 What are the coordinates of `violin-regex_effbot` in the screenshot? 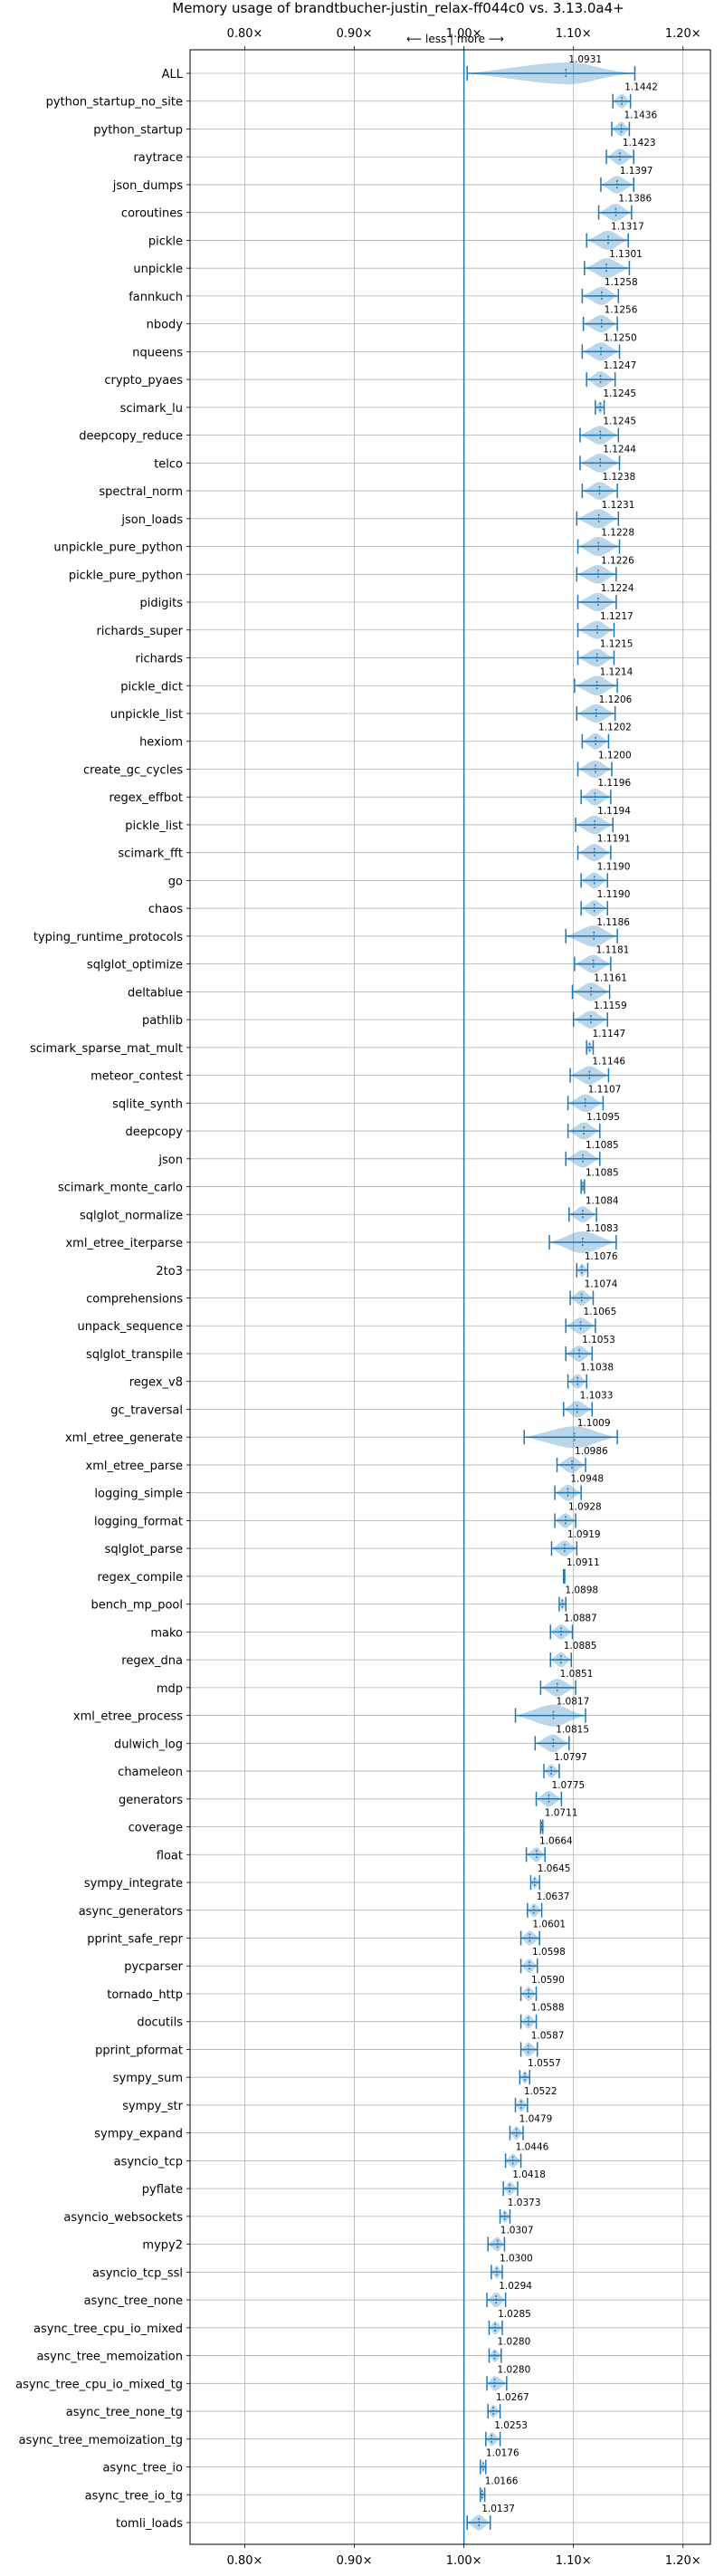 It's located at (596, 797).